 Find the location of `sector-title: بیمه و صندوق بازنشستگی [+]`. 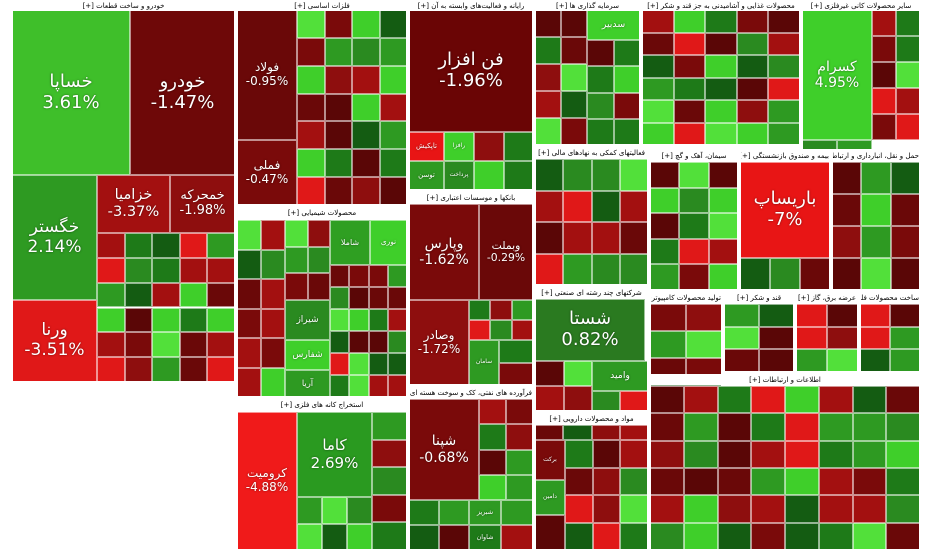

sector-title: بیمه و صندوق بازنشستگی [+] is located at coordinates (785, 156).